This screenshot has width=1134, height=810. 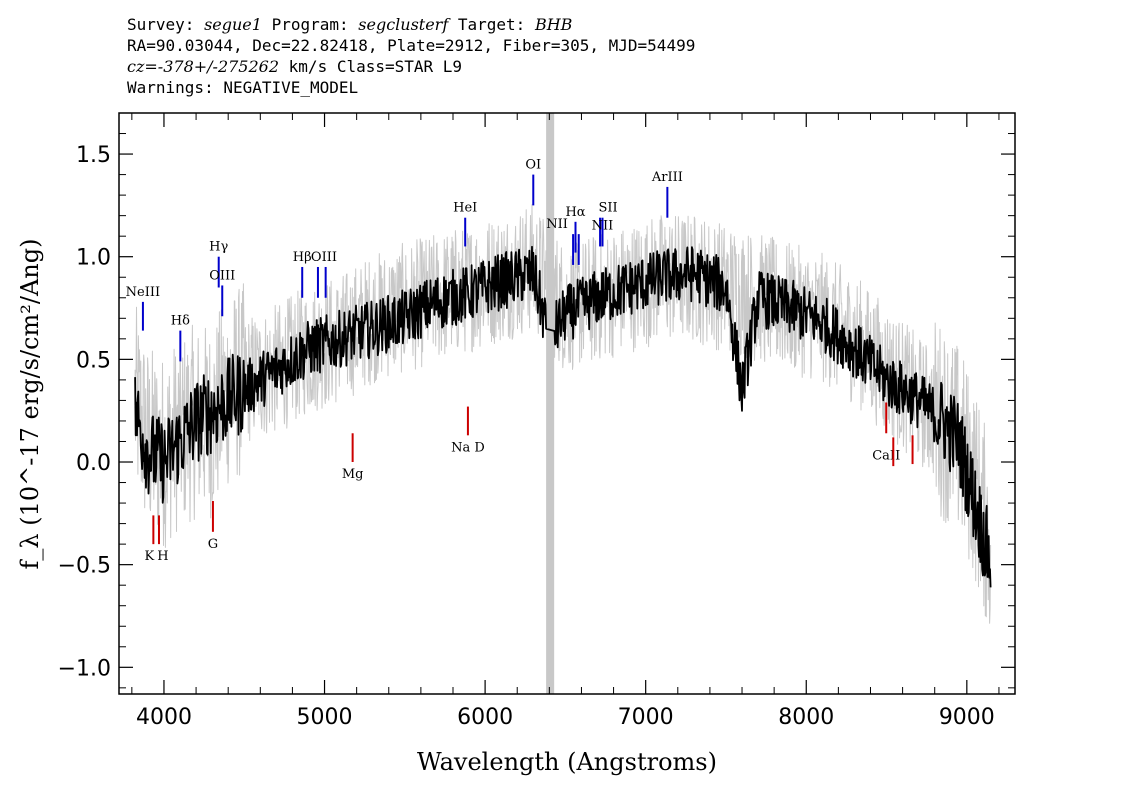 I want to click on x-tick-label: 8000, so click(x=806, y=717).